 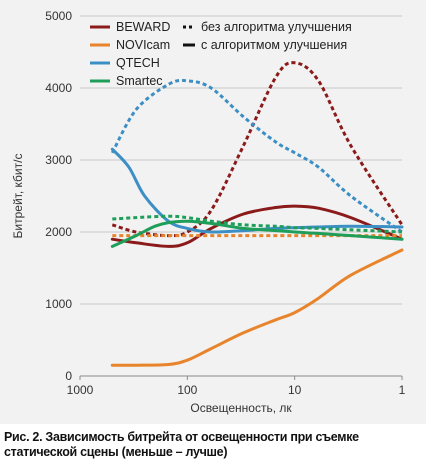 I want to click on x-tick-label: 1, so click(x=402, y=390).